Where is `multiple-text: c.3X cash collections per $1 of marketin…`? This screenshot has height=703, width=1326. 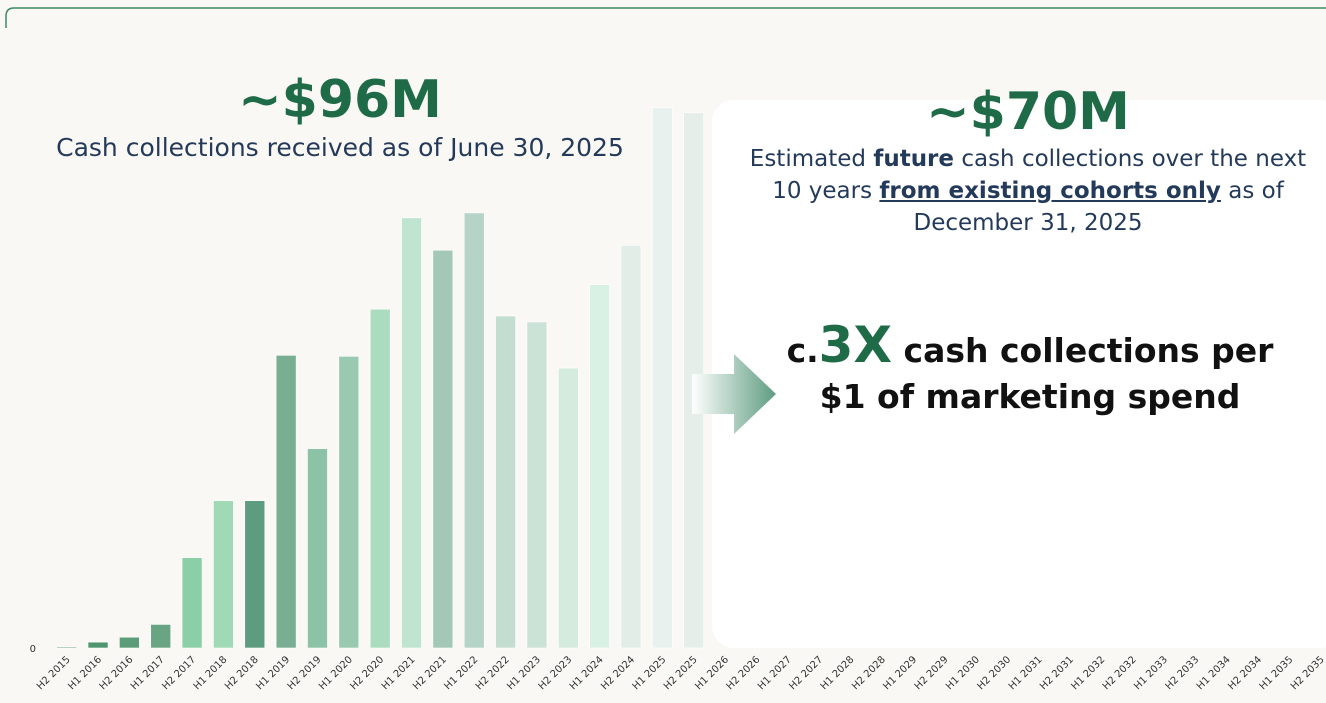
multiple-text: c.3X cash collections per $1 of marketin… is located at coordinates (1030, 370).